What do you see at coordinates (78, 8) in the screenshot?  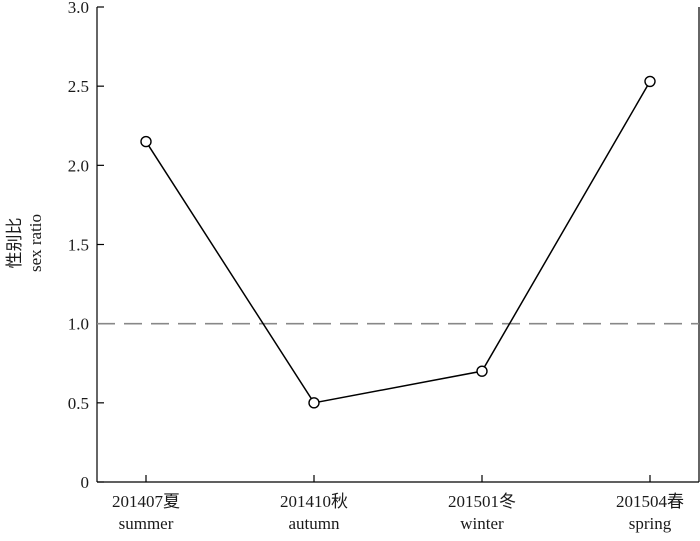 I see `y-tick-label: 3.0` at bounding box center [78, 8].